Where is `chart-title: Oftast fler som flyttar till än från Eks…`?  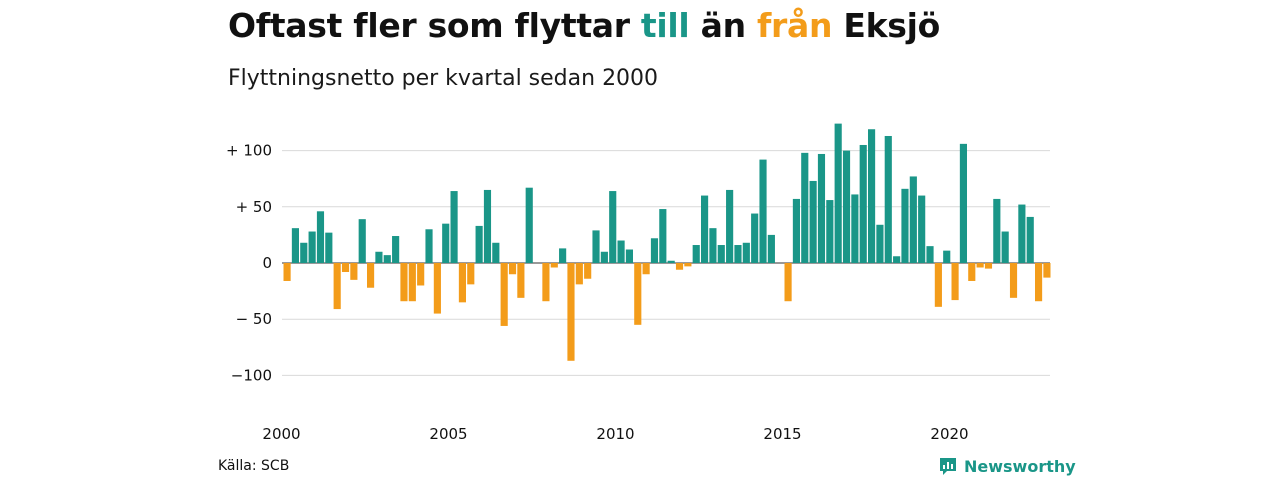 chart-title: Oftast fler som flyttar till än från Eks… is located at coordinates (584, 25).